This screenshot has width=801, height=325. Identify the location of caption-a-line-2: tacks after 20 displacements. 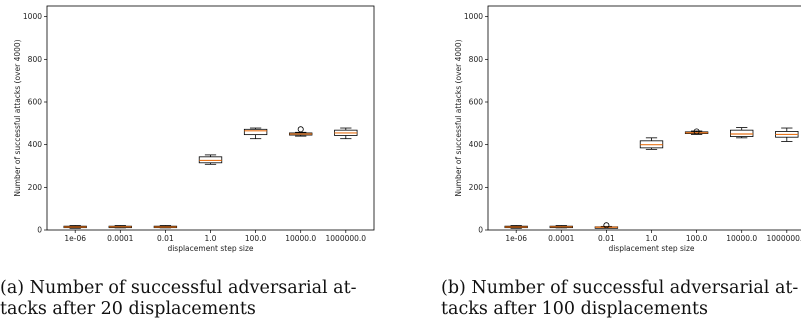
(128, 309).